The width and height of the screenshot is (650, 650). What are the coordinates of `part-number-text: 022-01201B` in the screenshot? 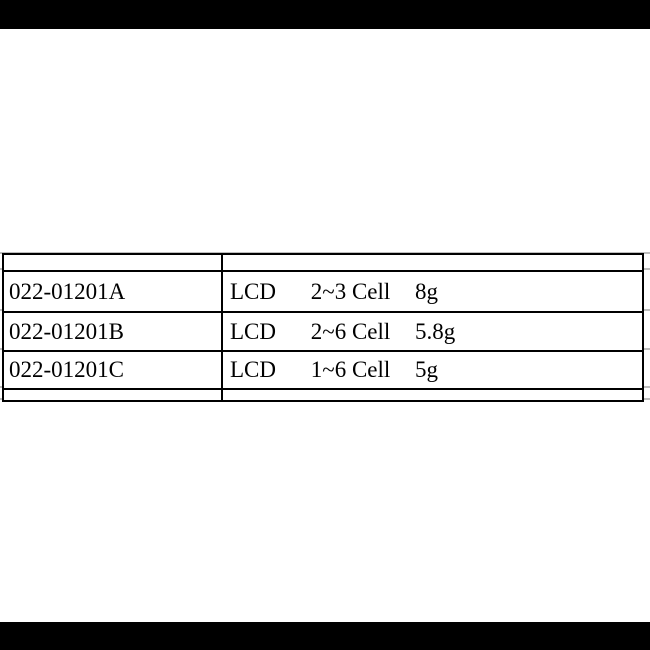 It's located at (66, 331).